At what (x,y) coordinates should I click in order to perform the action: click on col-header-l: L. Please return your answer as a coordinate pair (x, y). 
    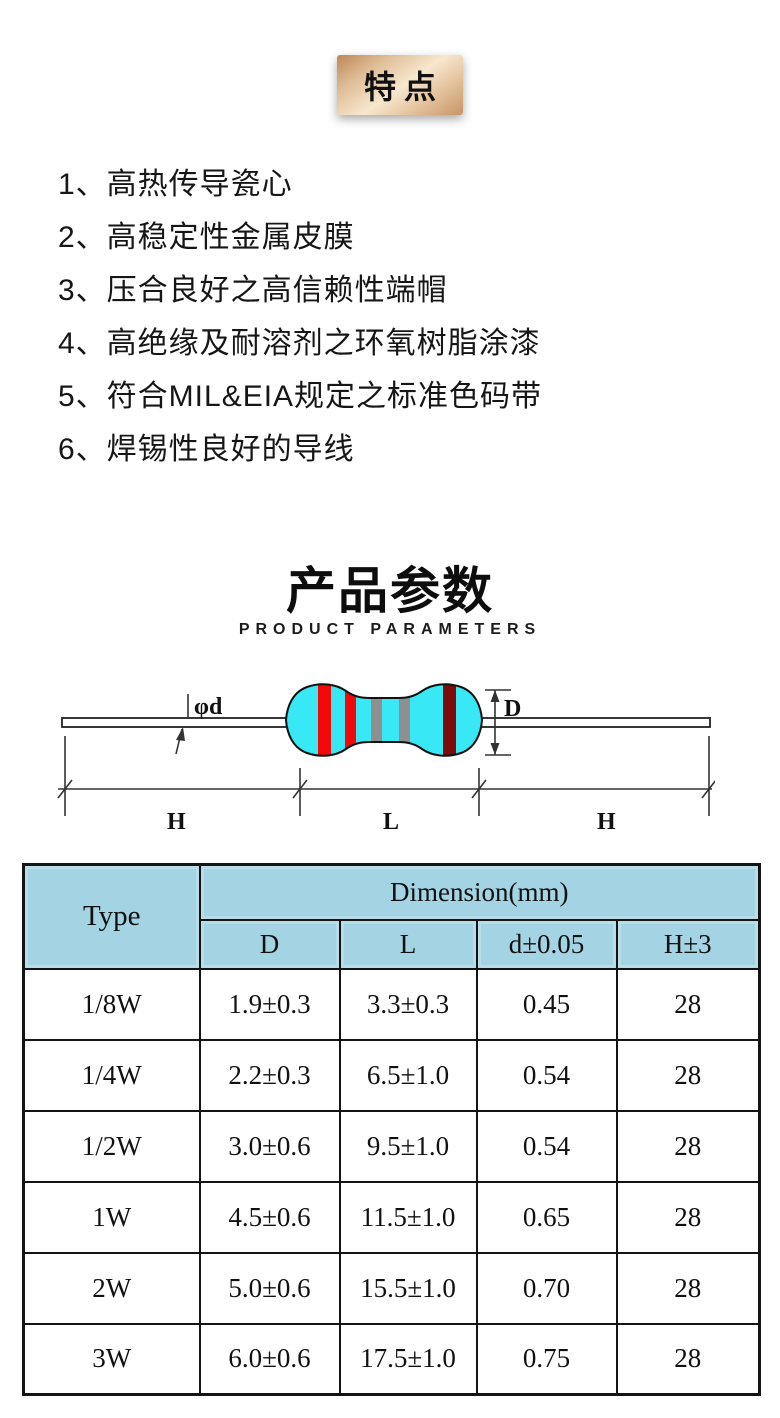
    Looking at the image, I should click on (408, 944).